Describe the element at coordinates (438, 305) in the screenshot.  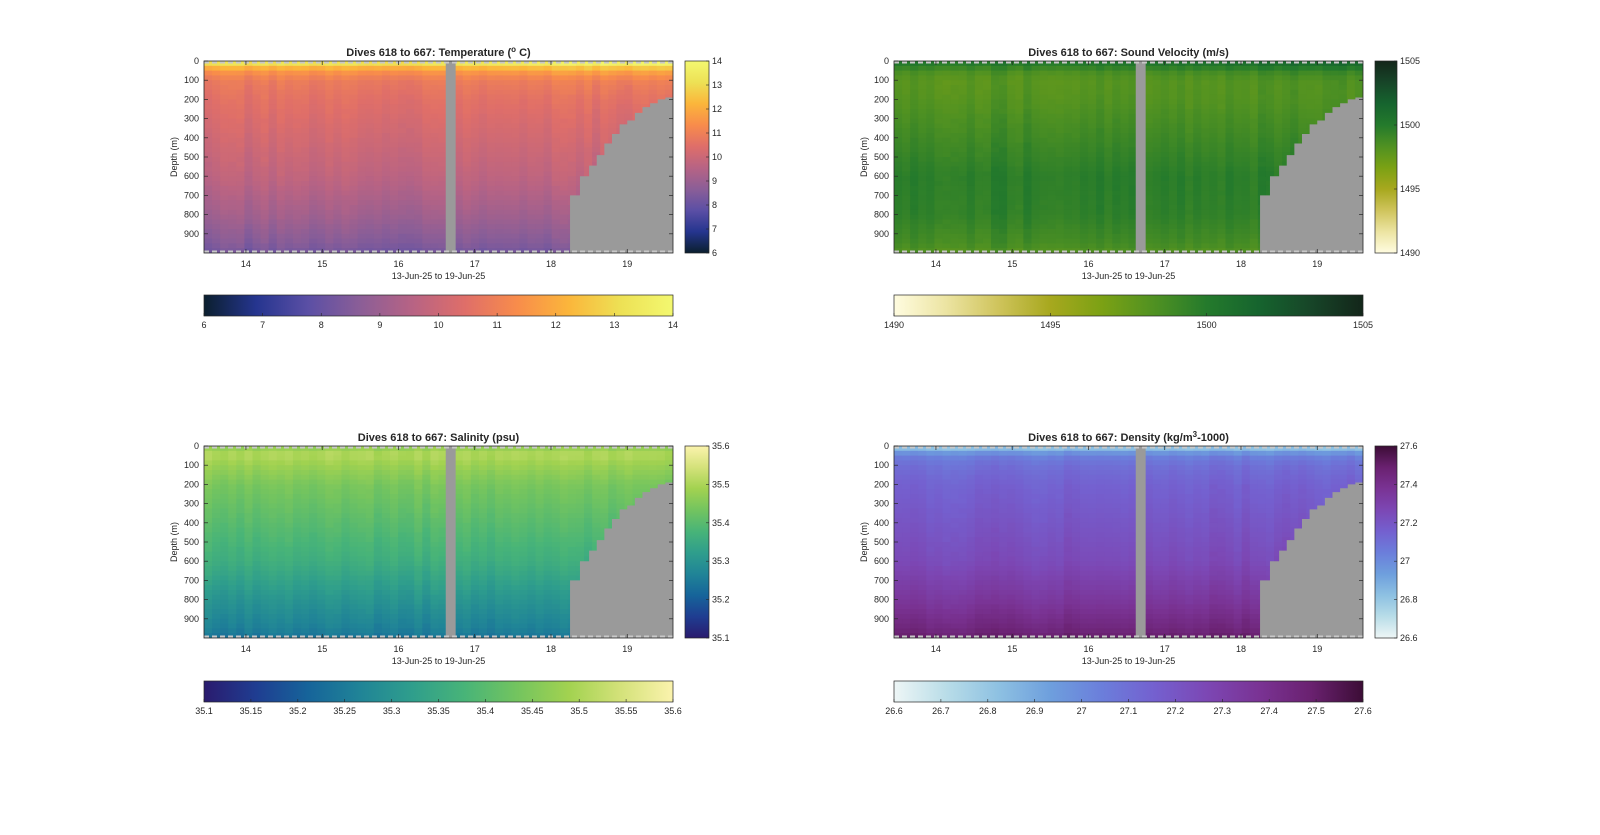
I see `horizontal-colorbar` at that location.